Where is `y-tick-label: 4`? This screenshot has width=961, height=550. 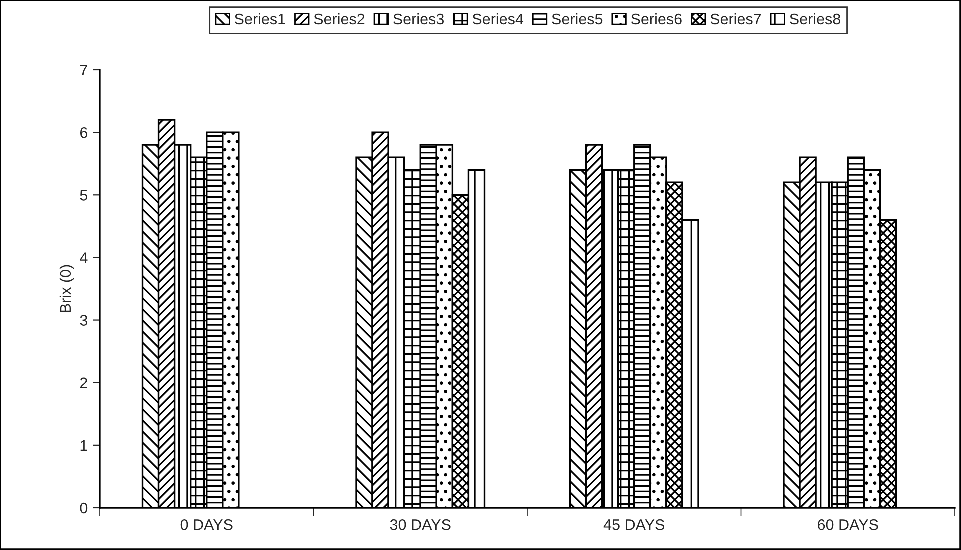 y-tick-label: 4 is located at coordinates (84, 258).